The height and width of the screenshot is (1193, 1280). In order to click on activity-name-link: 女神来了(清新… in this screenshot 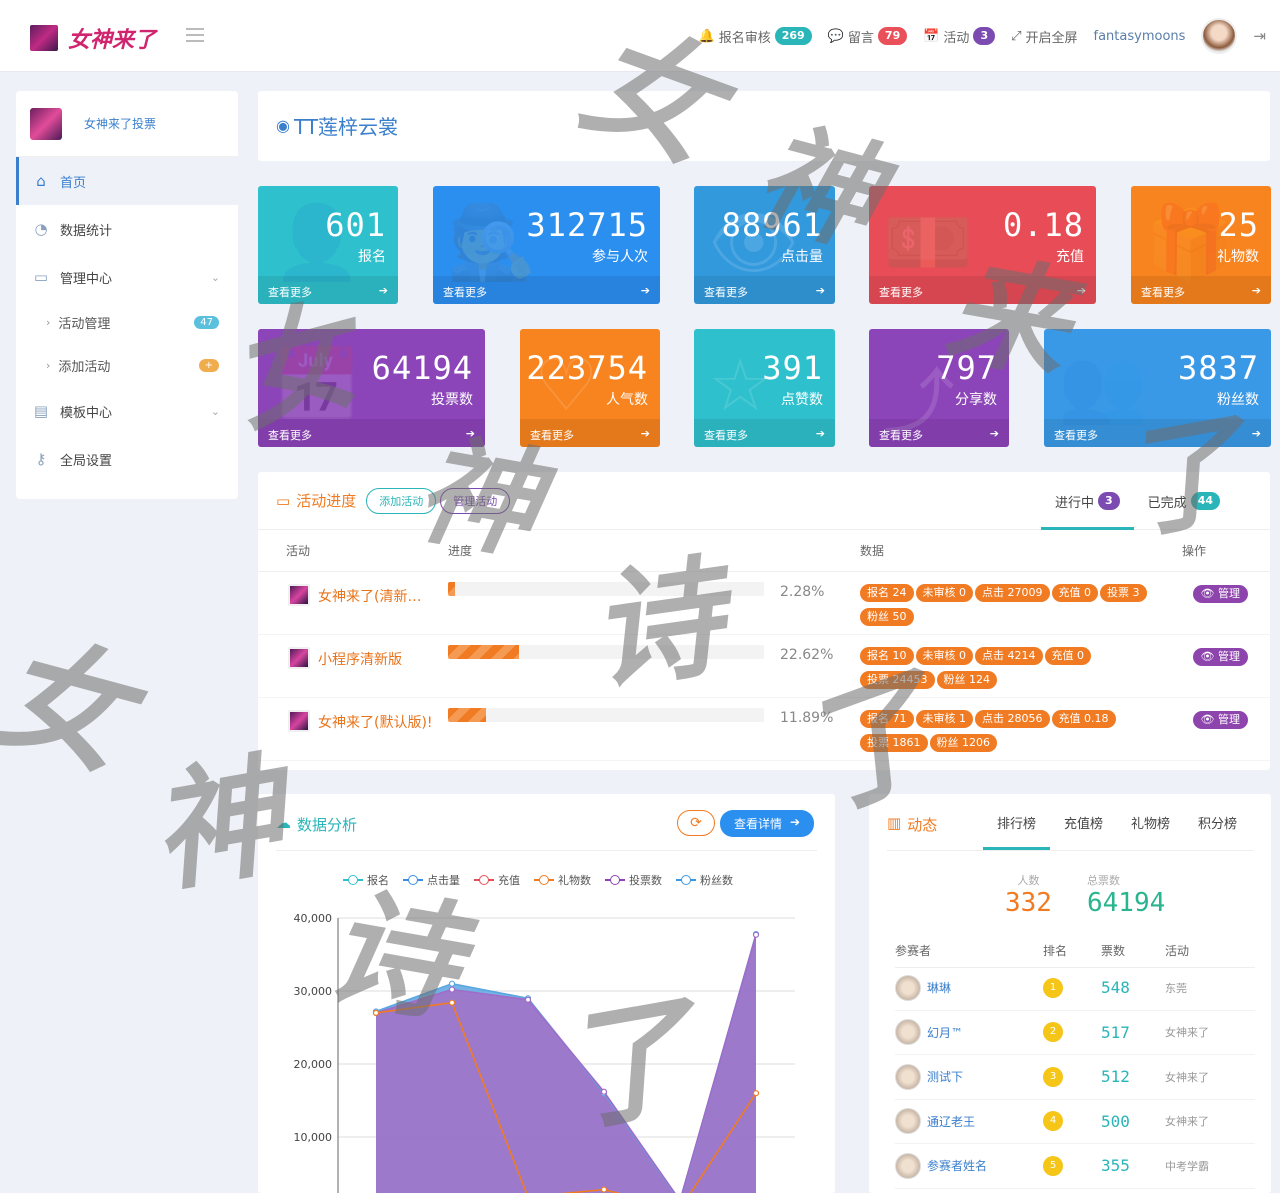, I will do `click(370, 597)`.